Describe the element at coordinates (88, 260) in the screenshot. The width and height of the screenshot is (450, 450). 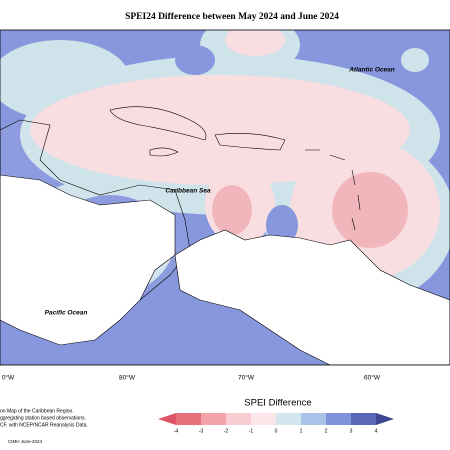
I see `land` at that location.